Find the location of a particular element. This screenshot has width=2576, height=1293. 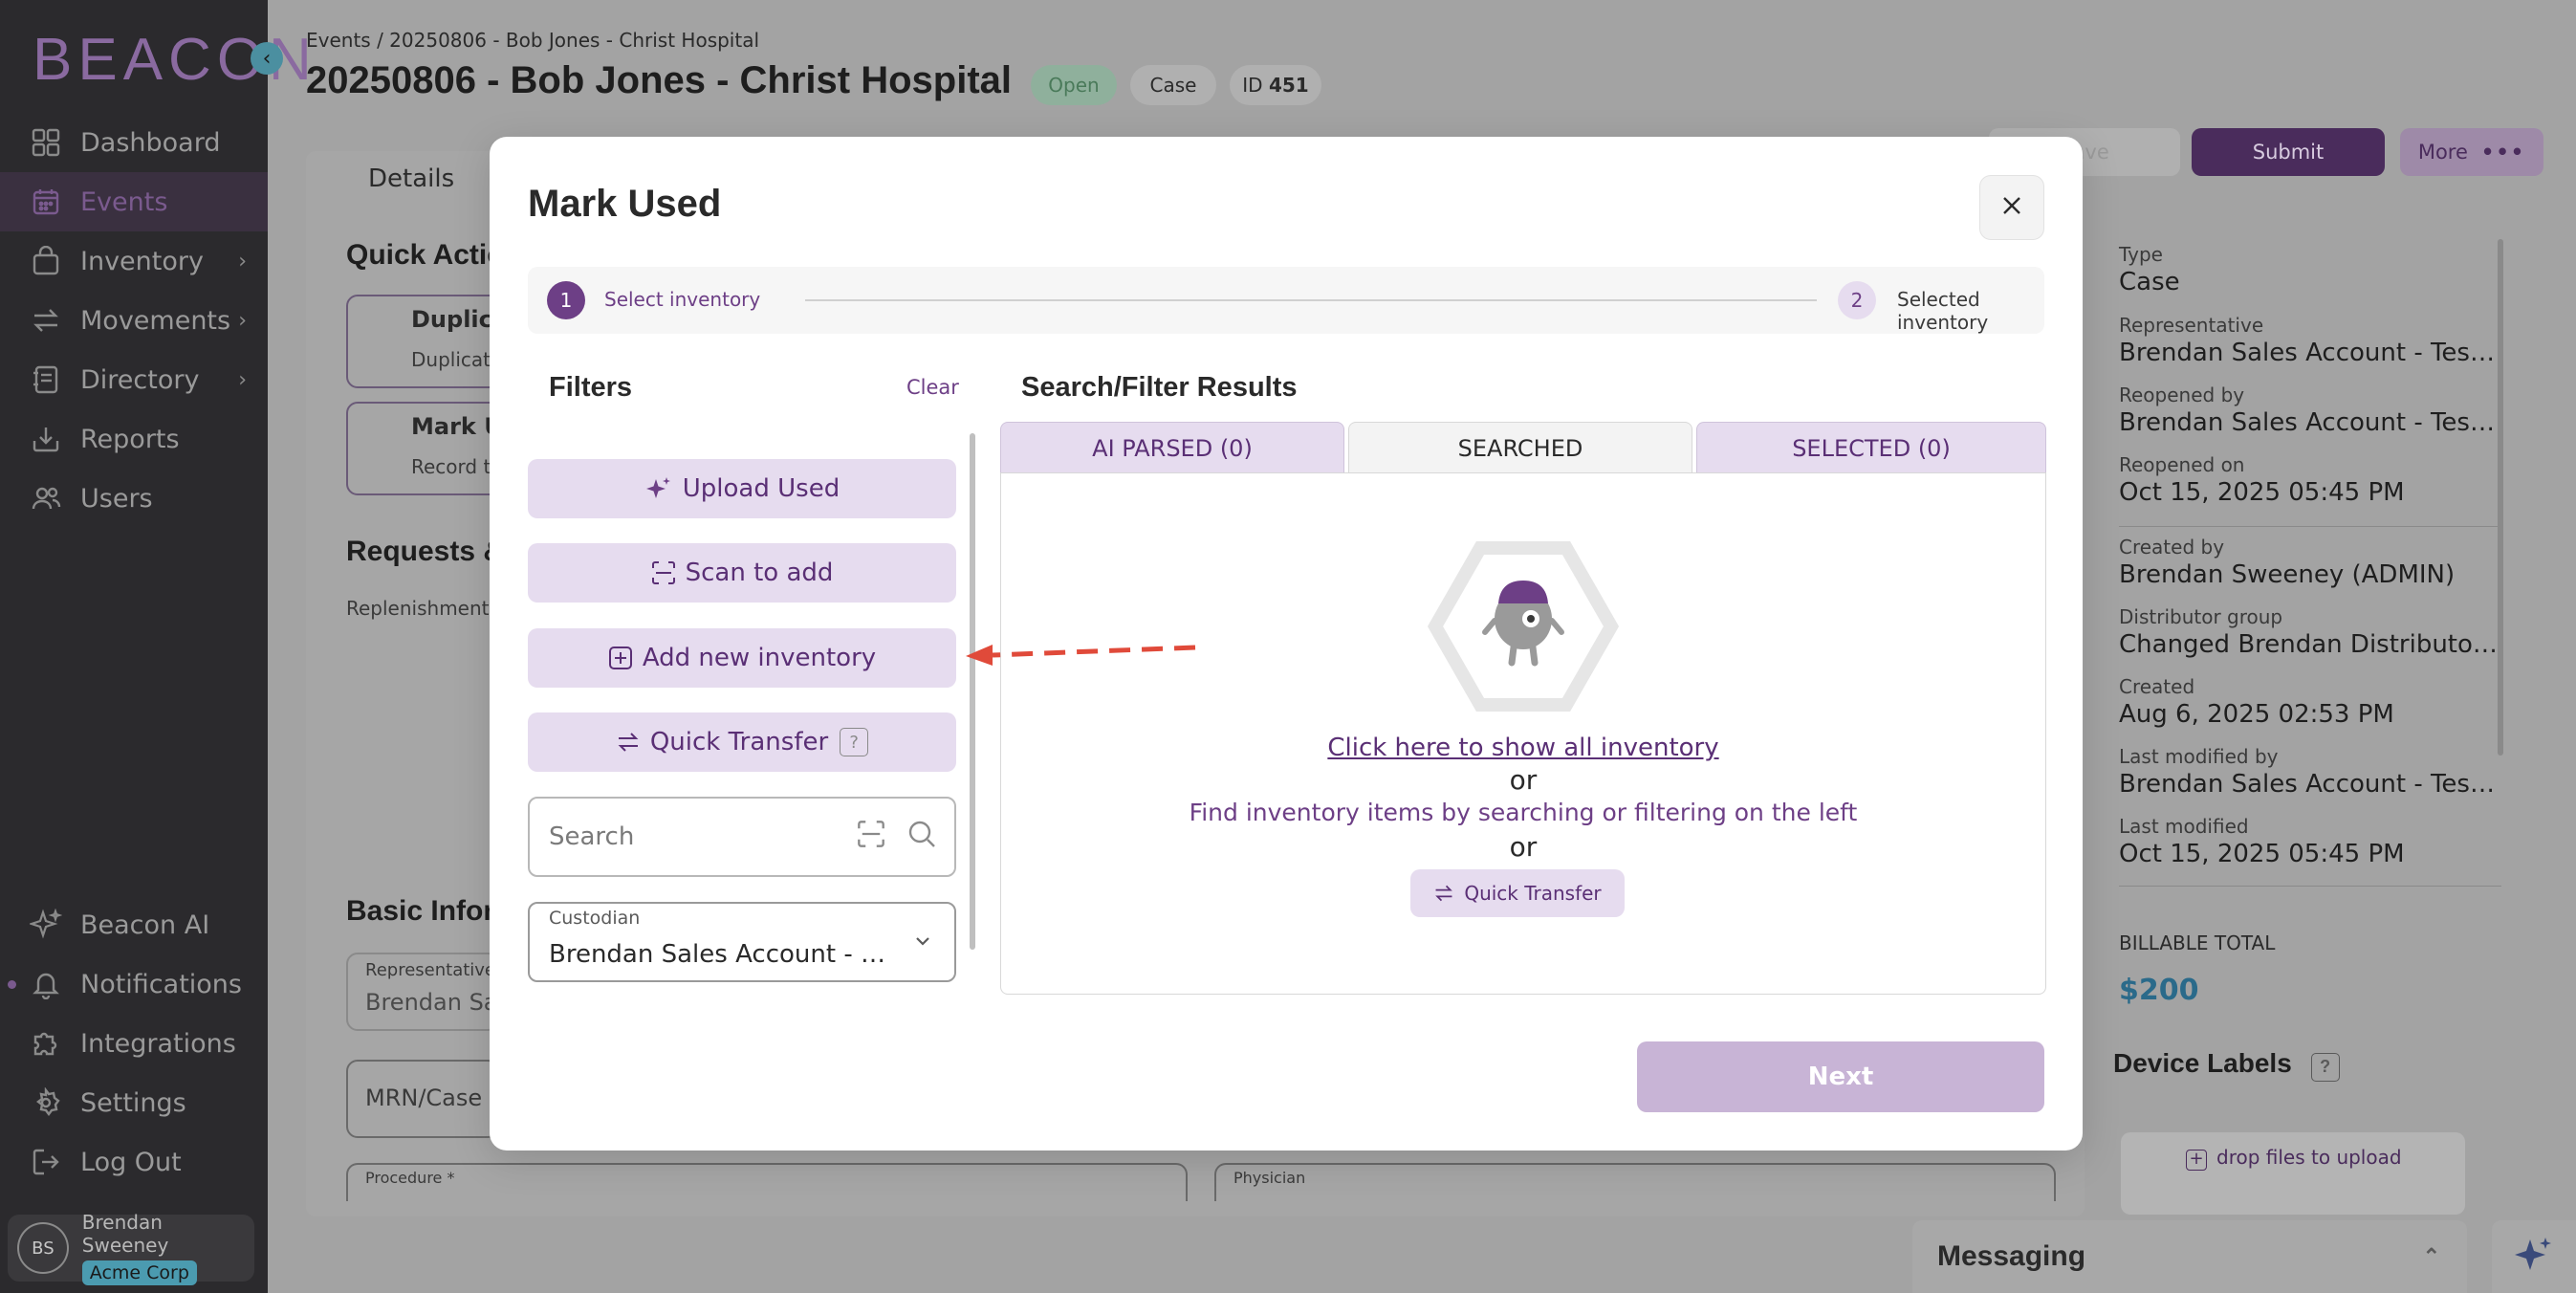

chevron-down-icon is located at coordinates (922, 943).